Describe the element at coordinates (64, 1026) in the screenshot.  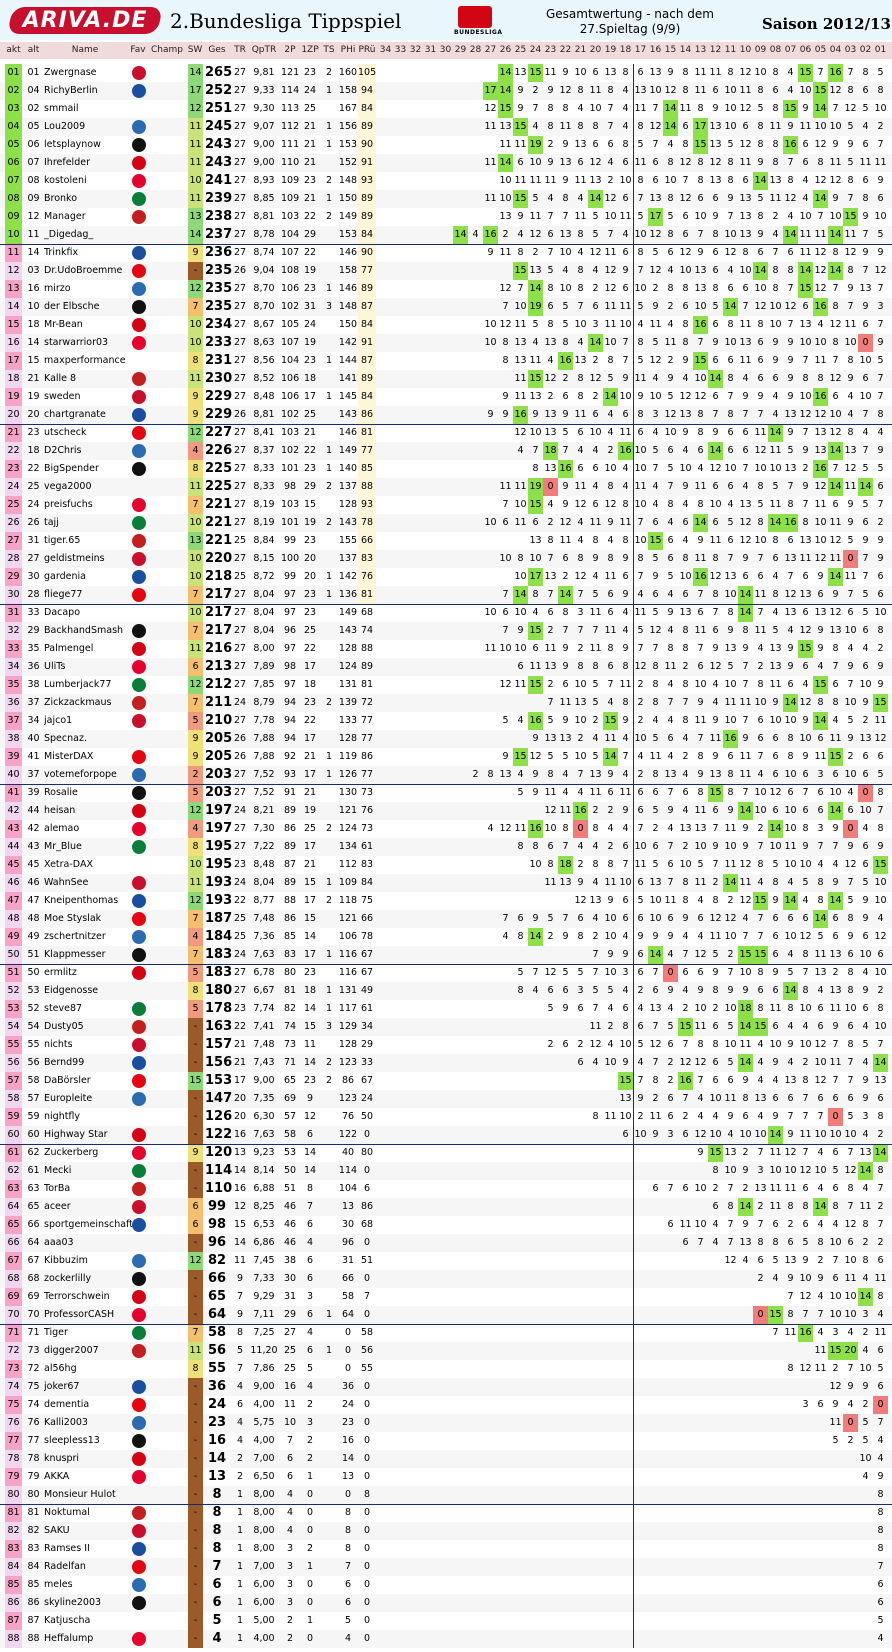
I see `cell-name: Dusty05` at that location.